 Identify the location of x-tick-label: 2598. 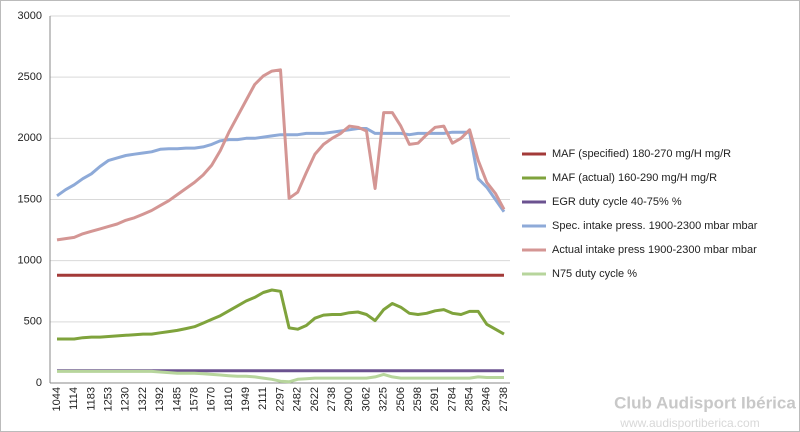
(418, 399).